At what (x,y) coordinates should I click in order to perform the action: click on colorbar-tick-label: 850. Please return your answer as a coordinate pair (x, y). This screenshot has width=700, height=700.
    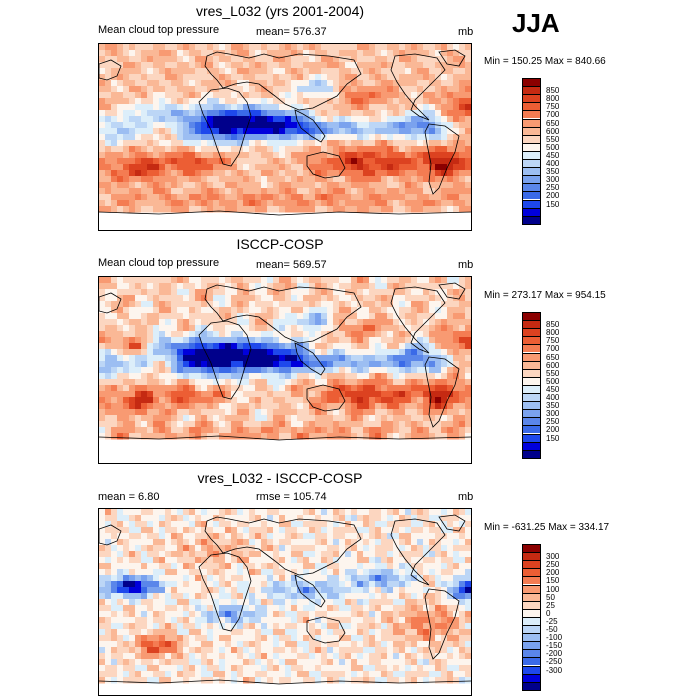
    Looking at the image, I should click on (553, 325).